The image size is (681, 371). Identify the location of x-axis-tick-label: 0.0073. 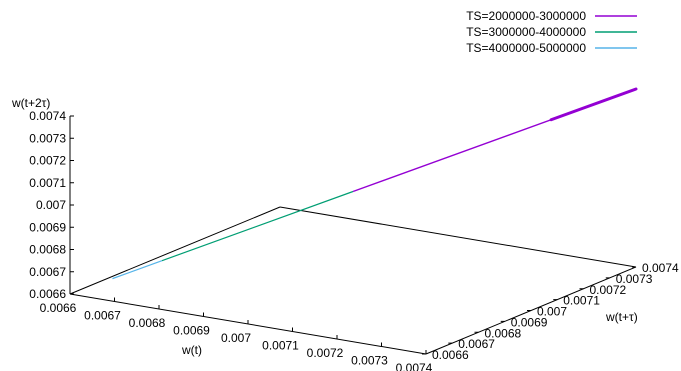
(369, 361).